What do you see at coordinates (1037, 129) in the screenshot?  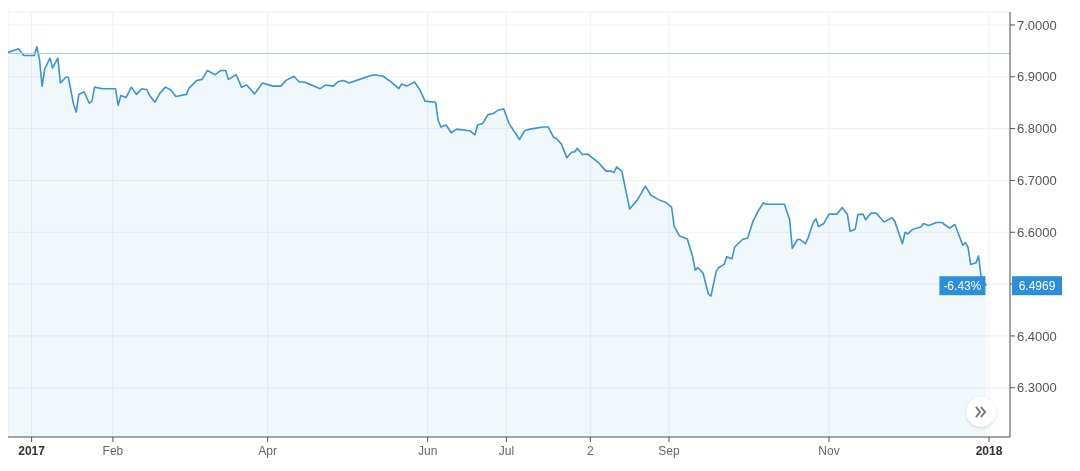 I see `y-tick-label: 6.8000` at bounding box center [1037, 129].